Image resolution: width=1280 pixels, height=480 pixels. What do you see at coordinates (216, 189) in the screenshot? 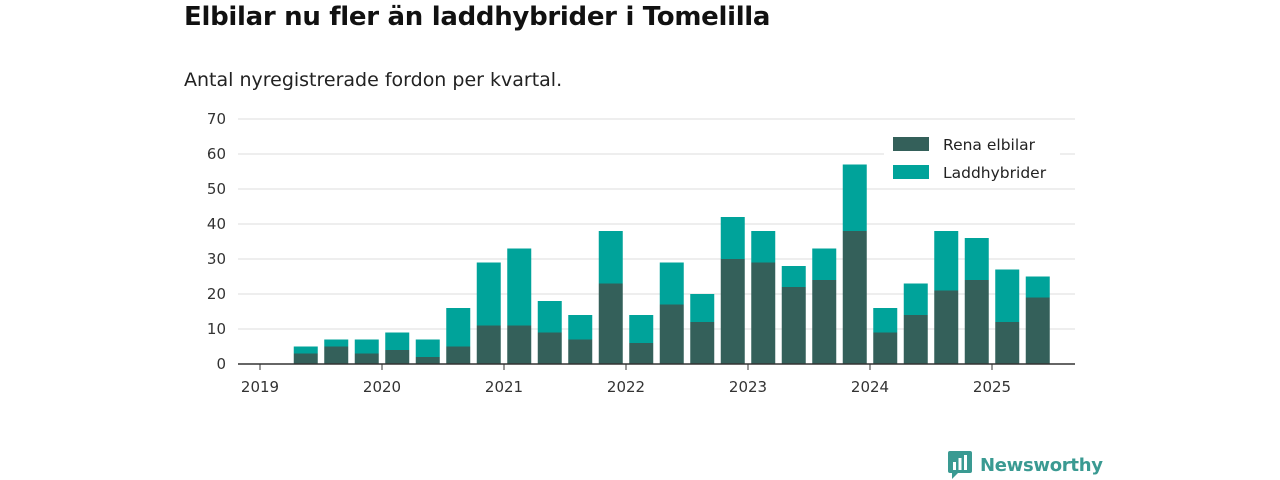
I see `y-tick-label: 50` at bounding box center [216, 189].